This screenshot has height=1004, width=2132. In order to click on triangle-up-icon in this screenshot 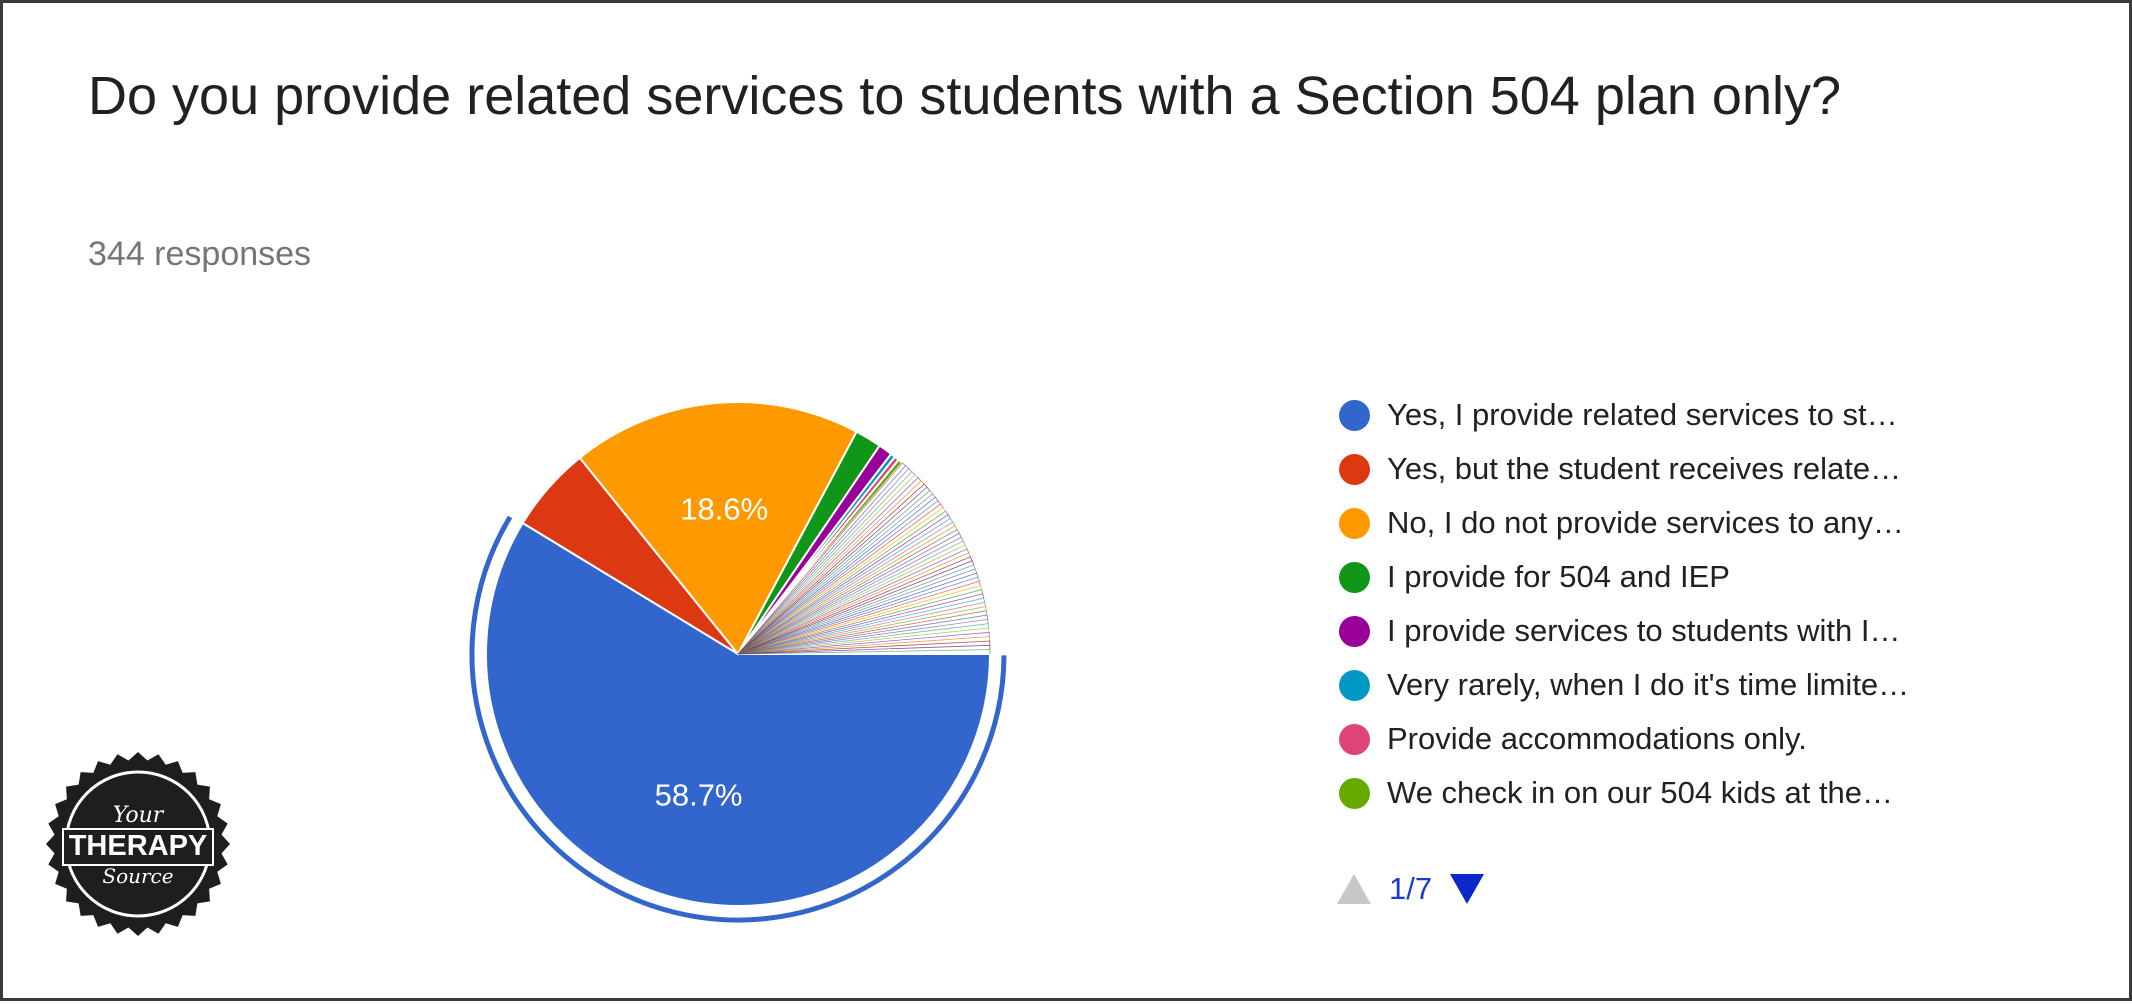, I will do `click(1354, 889)`.